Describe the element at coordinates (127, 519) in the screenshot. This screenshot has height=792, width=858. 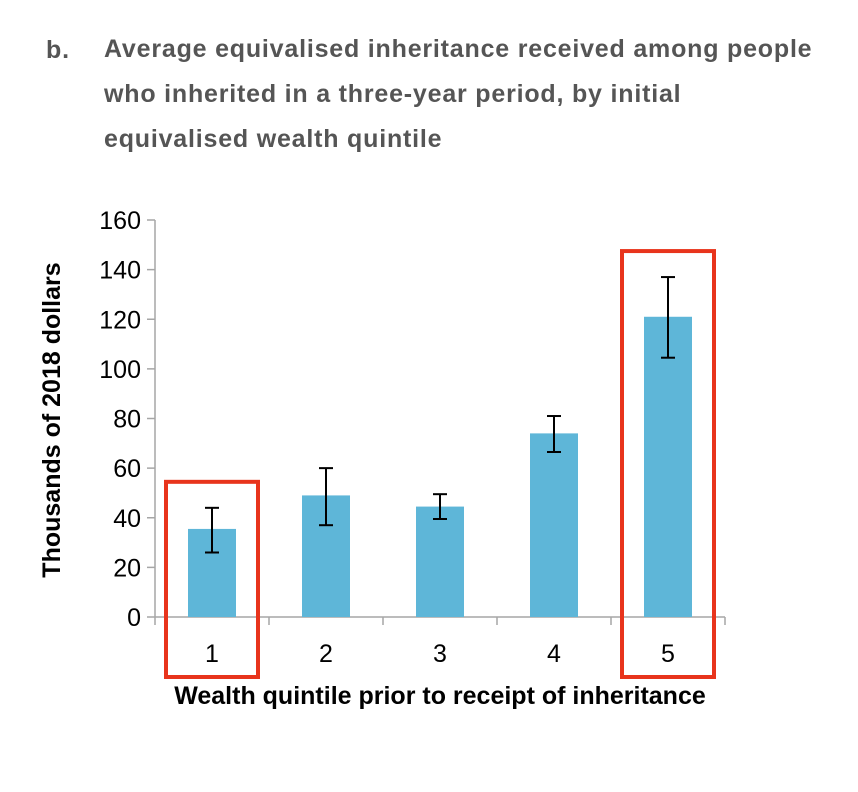
I see `y-tick-label: 40` at that location.